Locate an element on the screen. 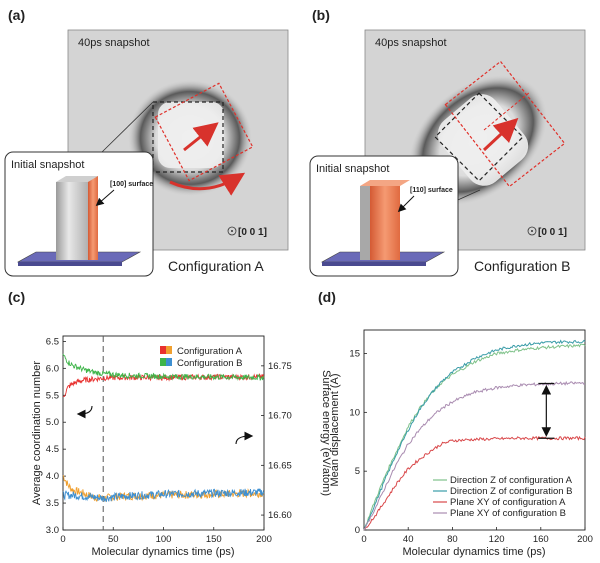 The image size is (600, 563). surface-label-b: [110] surface is located at coordinates (431, 190).